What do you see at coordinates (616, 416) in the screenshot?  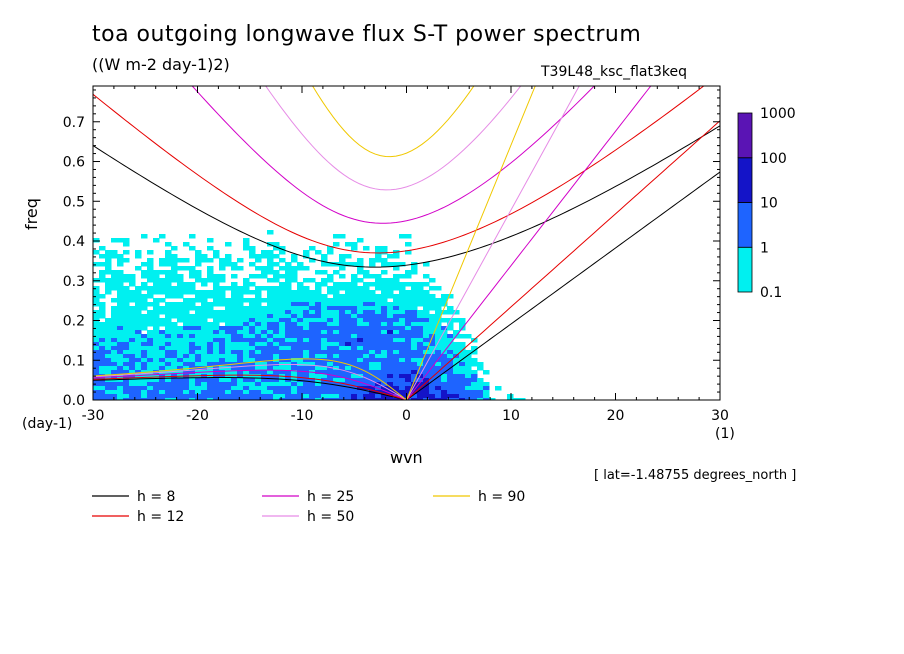 I see `x-tick-label: 20` at bounding box center [616, 416].